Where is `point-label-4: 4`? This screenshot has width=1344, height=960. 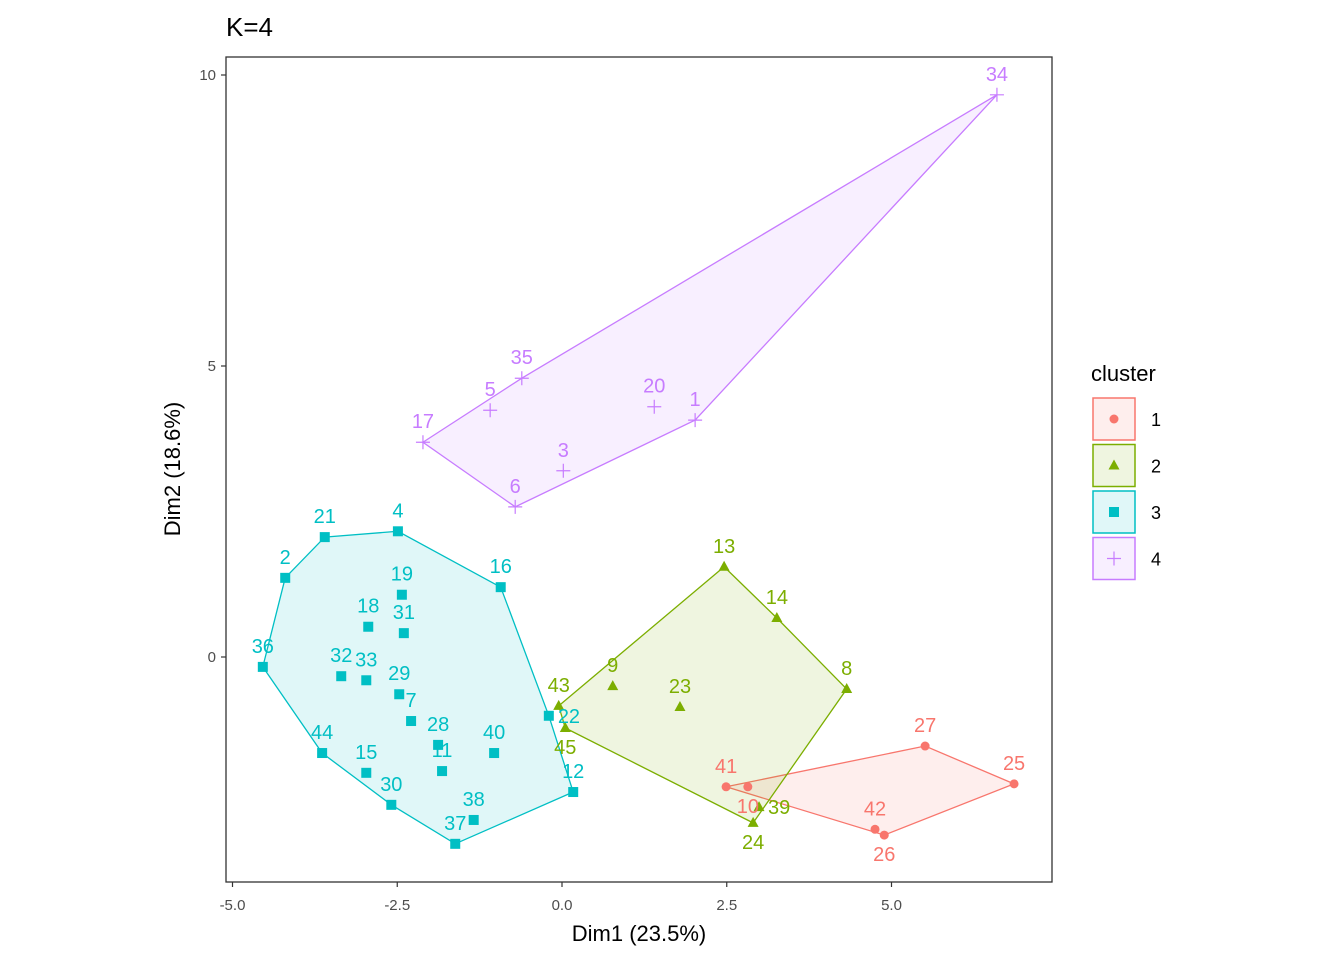
point-label-4: 4 is located at coordinates (397, 511).